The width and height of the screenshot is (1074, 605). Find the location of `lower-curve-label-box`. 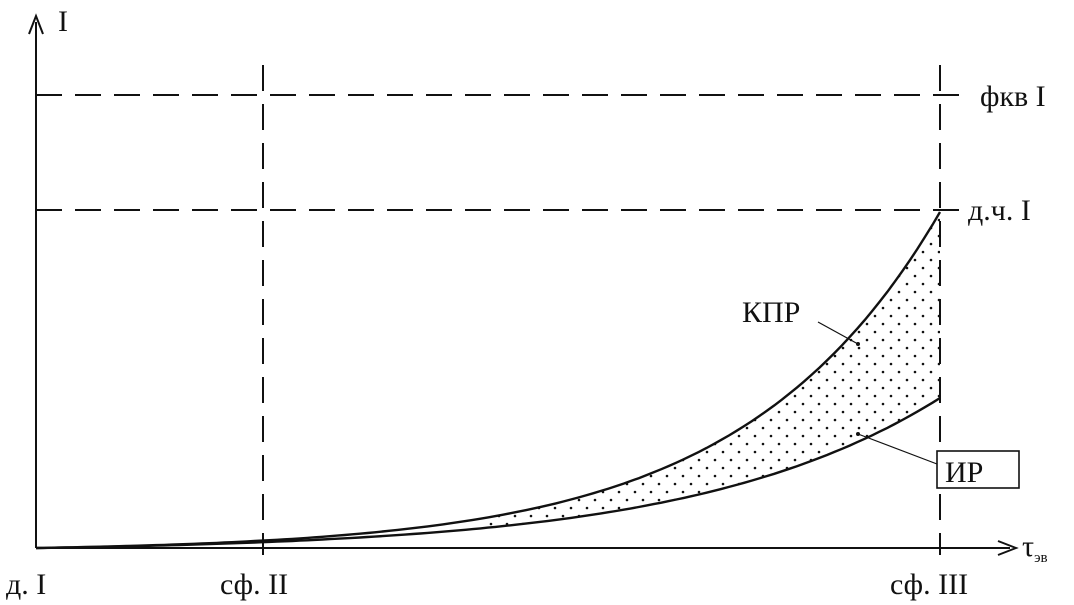

lower-curve-label-box is located at coordinates (978, 469).